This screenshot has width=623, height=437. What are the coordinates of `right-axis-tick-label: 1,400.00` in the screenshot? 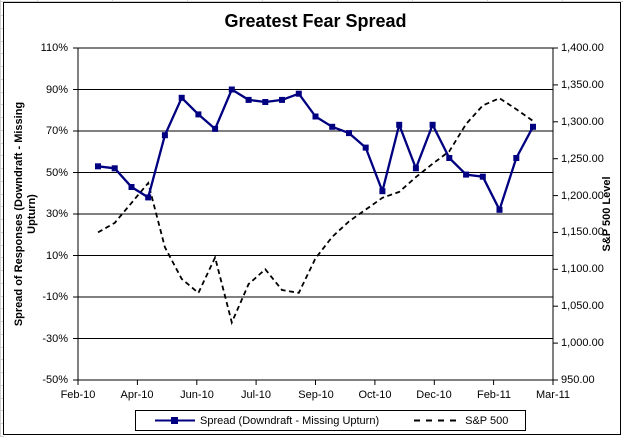 It's located at (582, 48).